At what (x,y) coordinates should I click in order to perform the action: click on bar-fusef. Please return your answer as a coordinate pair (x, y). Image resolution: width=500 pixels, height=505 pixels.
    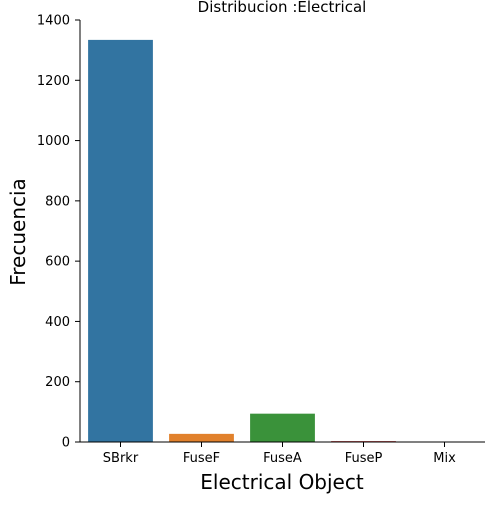
    Looking at the image, I should click on (201, 438).